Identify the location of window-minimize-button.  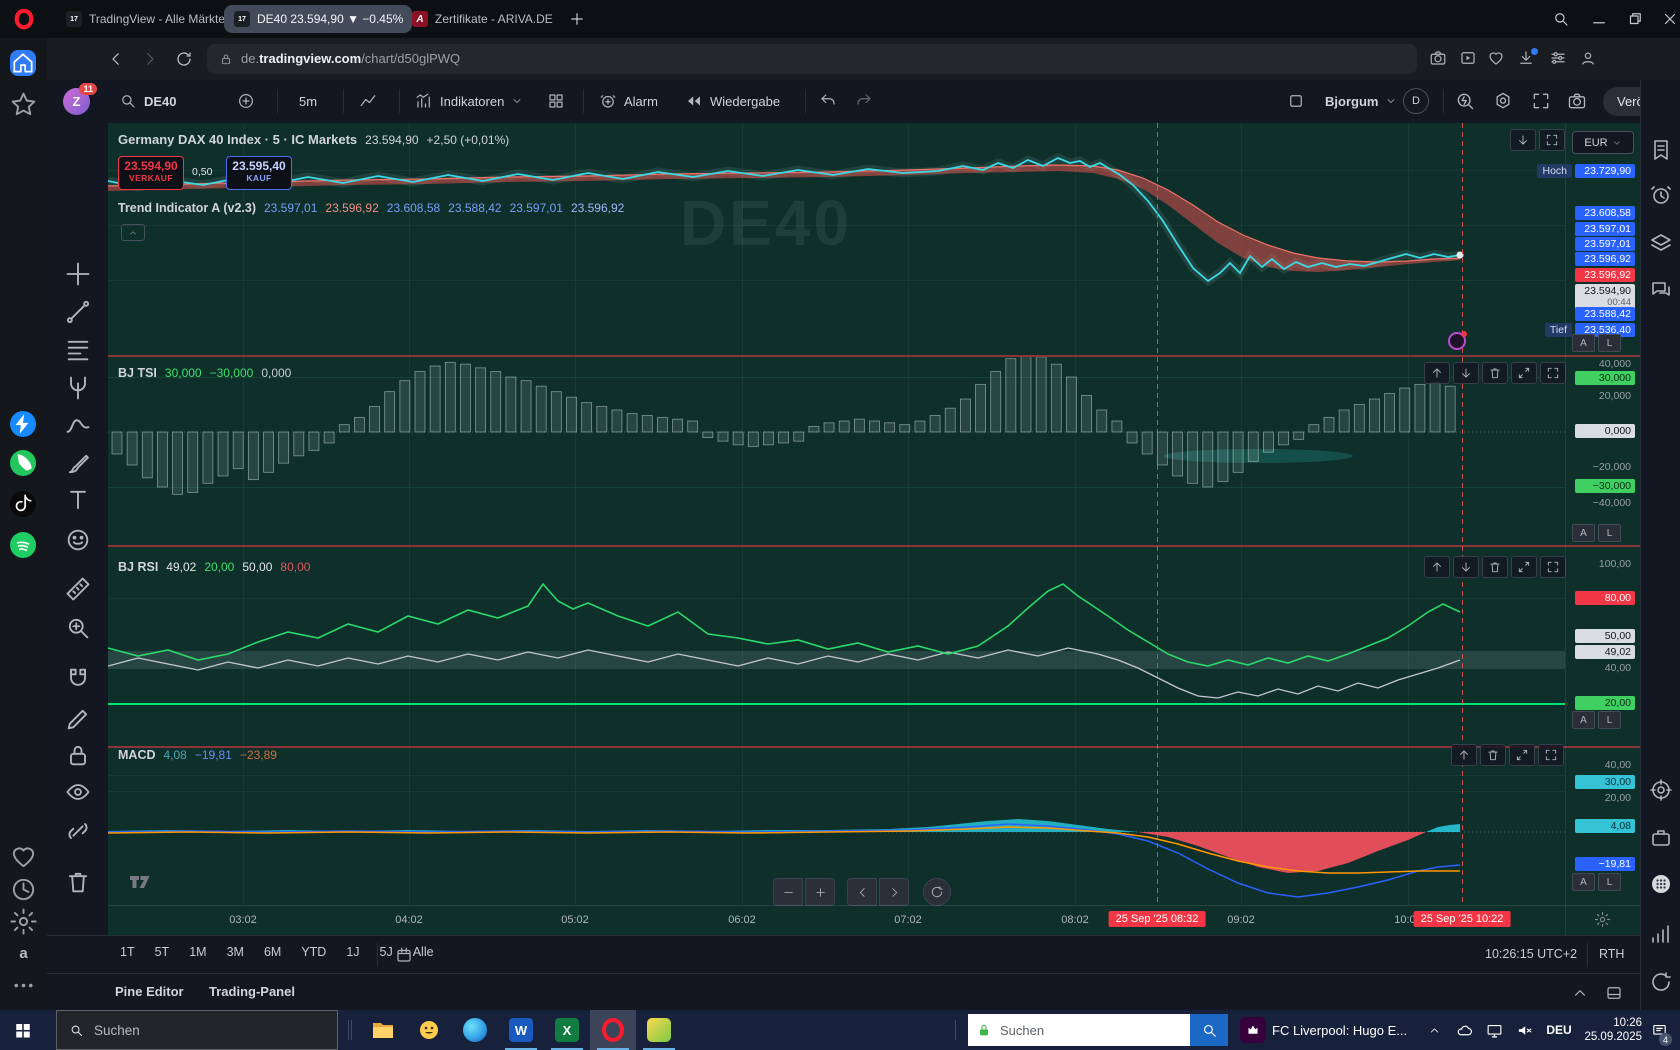
(1599, 19).